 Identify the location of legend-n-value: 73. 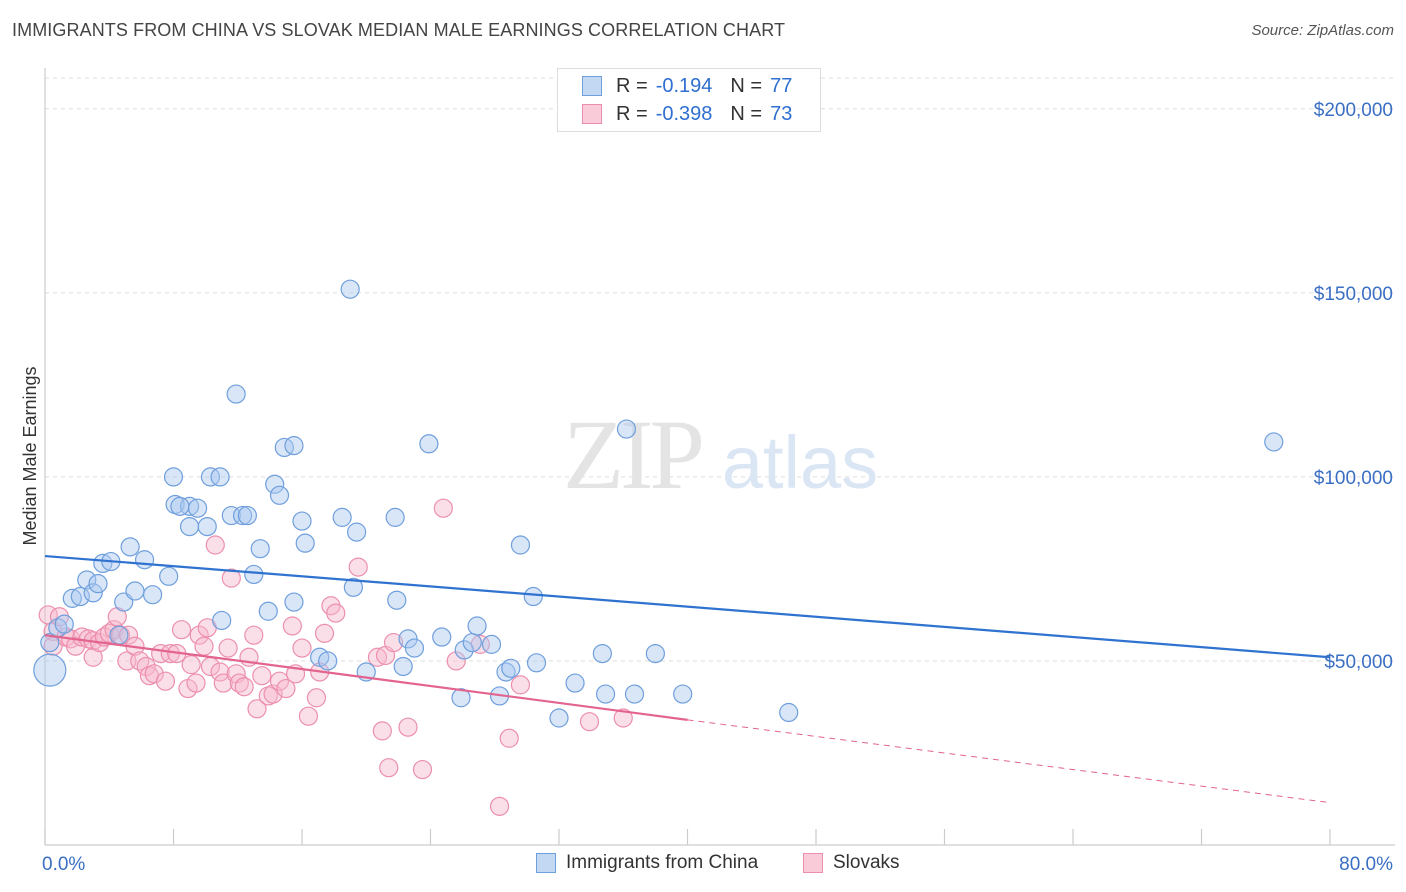
(781, 113).